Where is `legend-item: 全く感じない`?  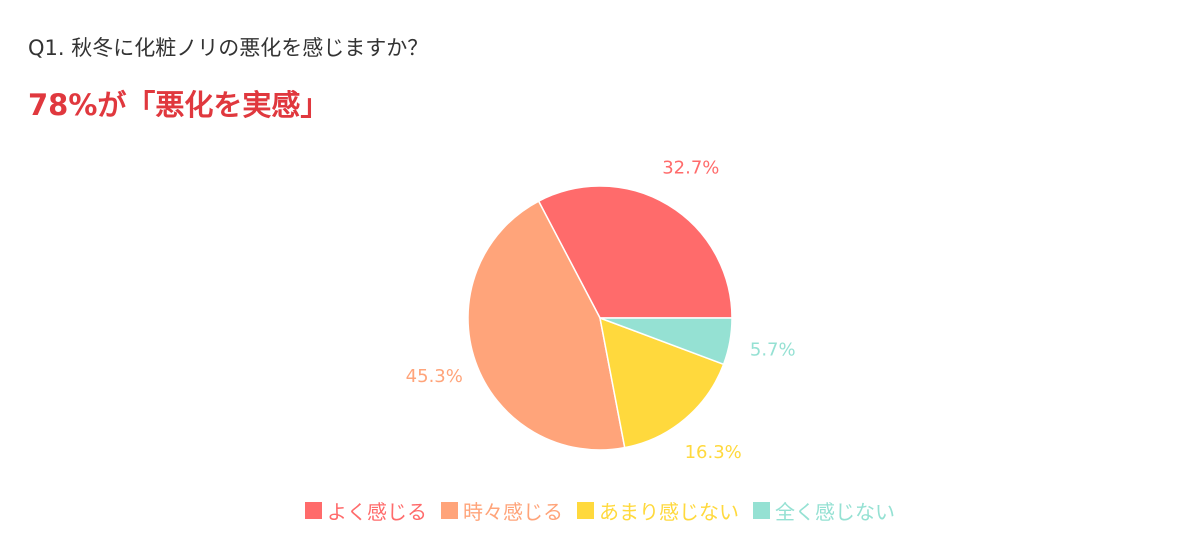
legend-item: 全く感じない is located at coordinates (824, 510).